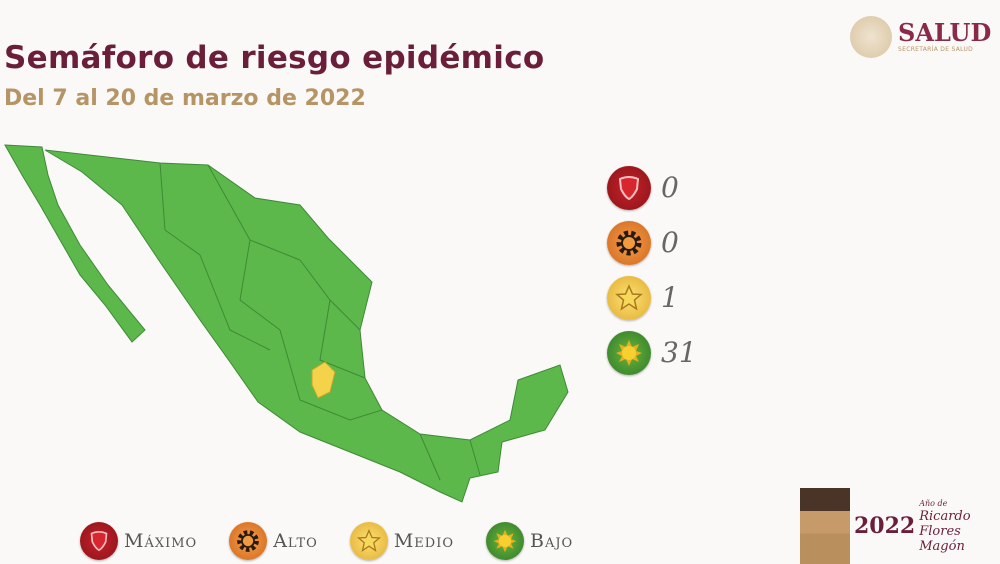  I want to click on legend: Máximo Alto Medio Bajo, so click(342, 541).